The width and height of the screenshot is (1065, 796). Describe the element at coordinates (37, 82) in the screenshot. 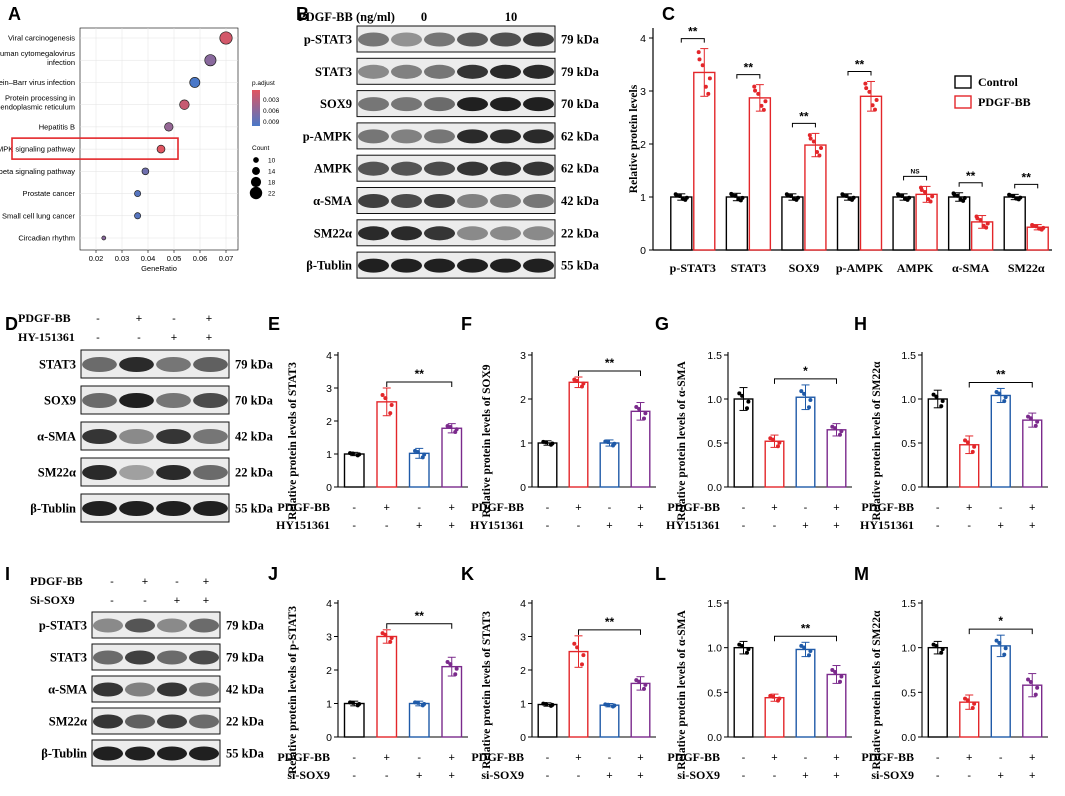

I see `pathway-label: Epstein–Barr virus infection` at that location.